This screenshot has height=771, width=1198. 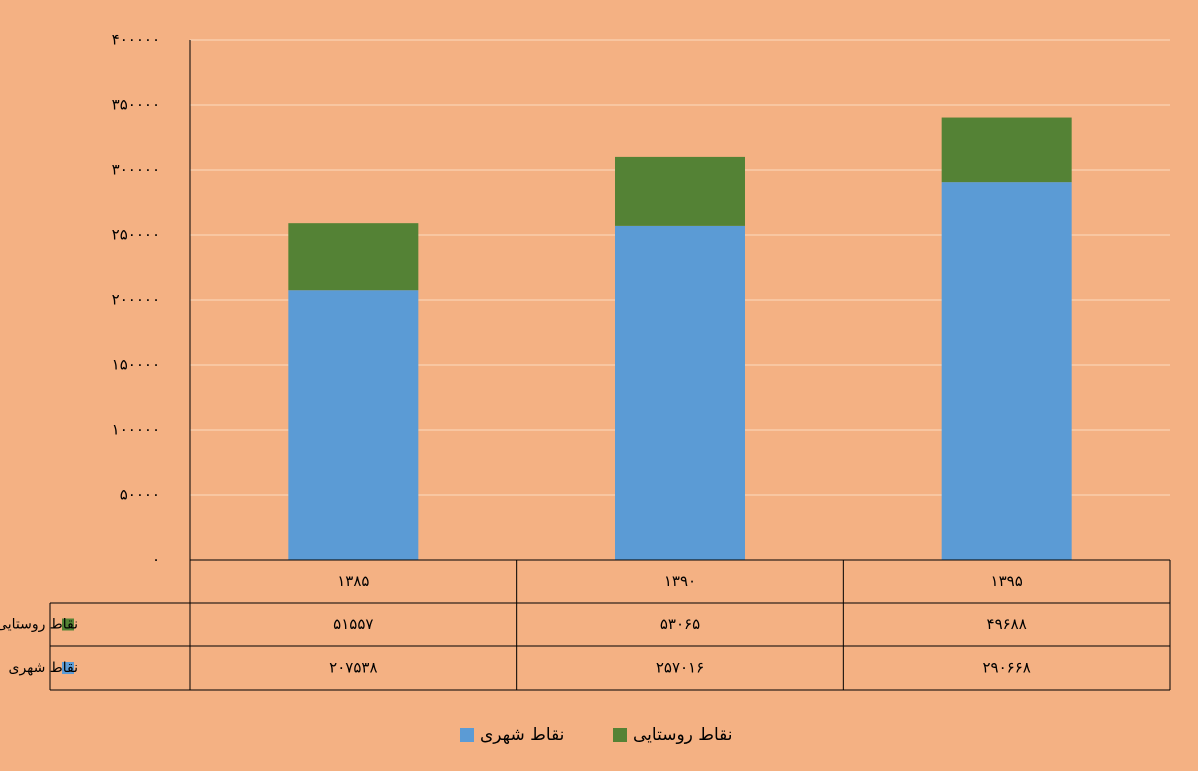 What do you see at coordinates (1007, 581) in the screenshot?
I see `category-label: ۱۳۹۵` at bounding box center [1007, 581].